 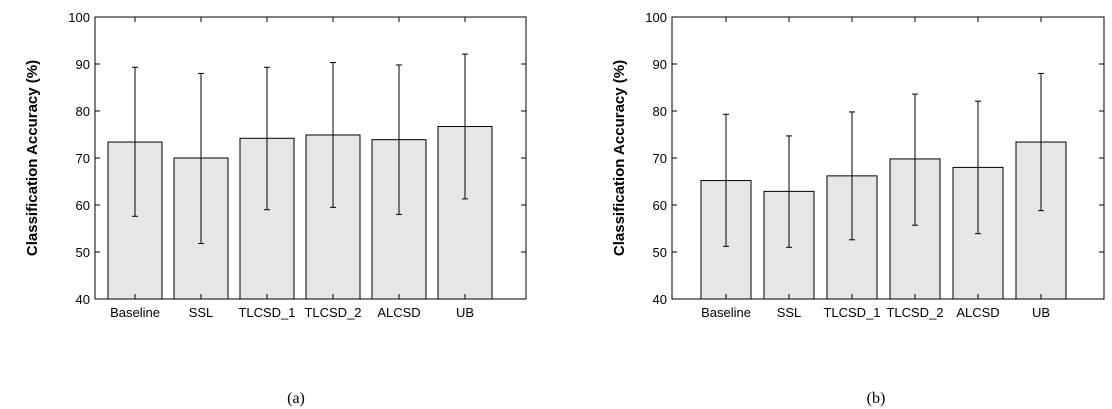 I want to click on bar-alcsd, so click(x=399, y=219).